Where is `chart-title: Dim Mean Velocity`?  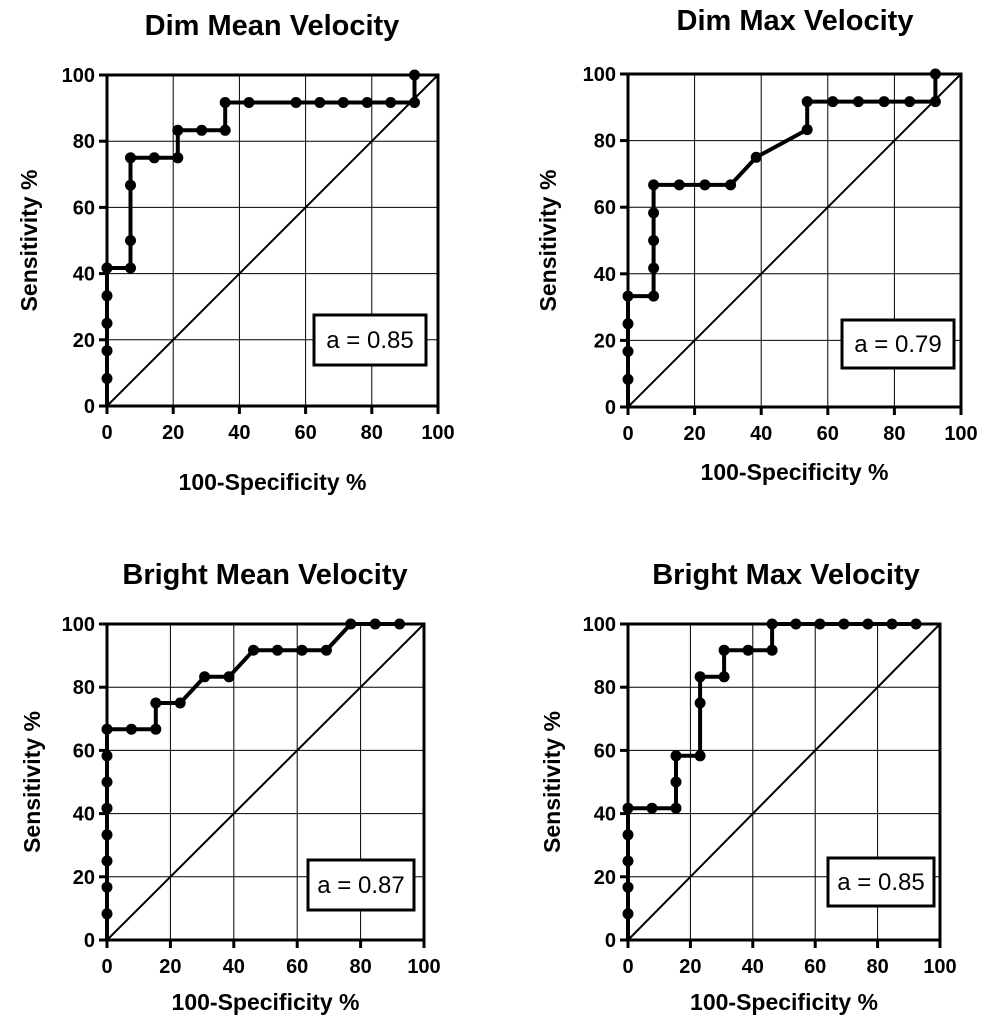 chart-title: Dim Mean Velocity is located at coordinates (272, 26).